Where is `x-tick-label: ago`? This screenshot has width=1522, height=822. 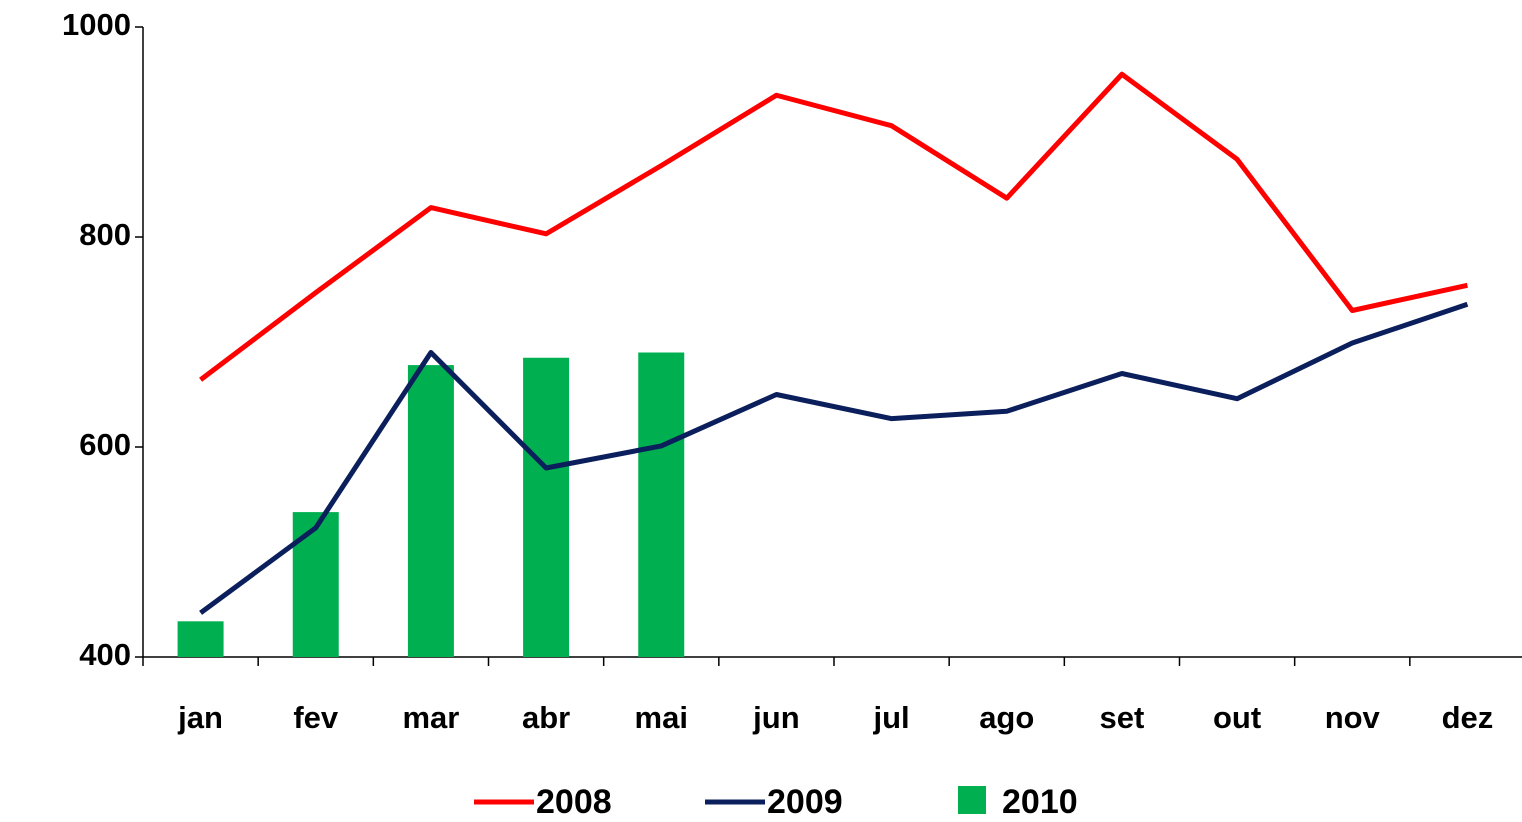 x-tick-label: ago is located at coordinates (1006, 717).